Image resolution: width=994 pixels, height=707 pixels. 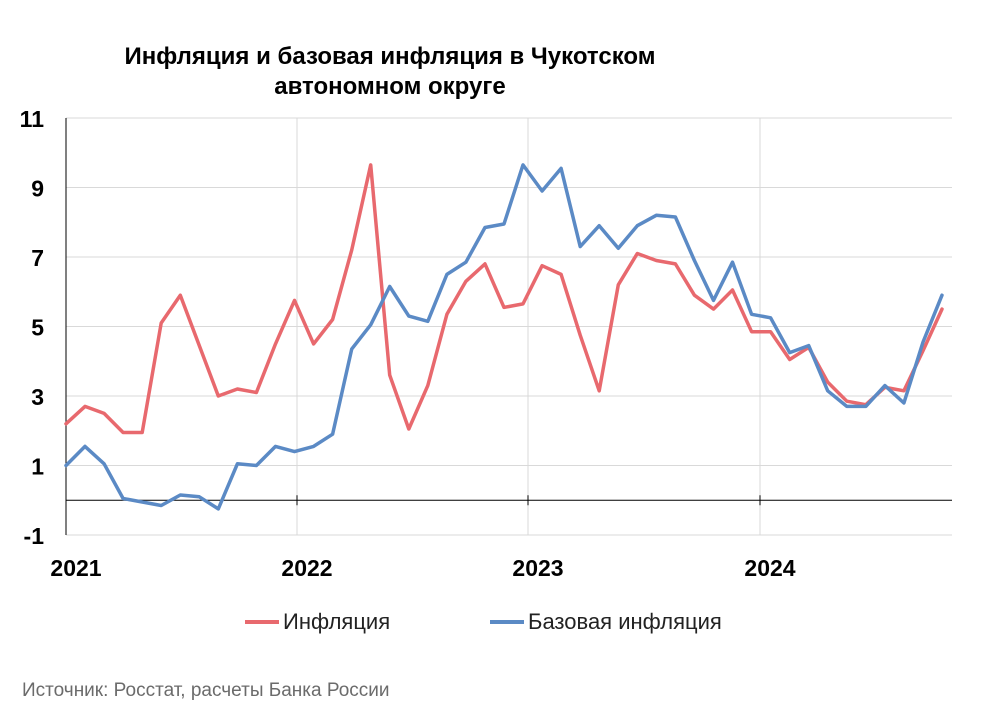 I want to click on legend: Инфляция Базовая инфляция, so click(x=497, y=624).